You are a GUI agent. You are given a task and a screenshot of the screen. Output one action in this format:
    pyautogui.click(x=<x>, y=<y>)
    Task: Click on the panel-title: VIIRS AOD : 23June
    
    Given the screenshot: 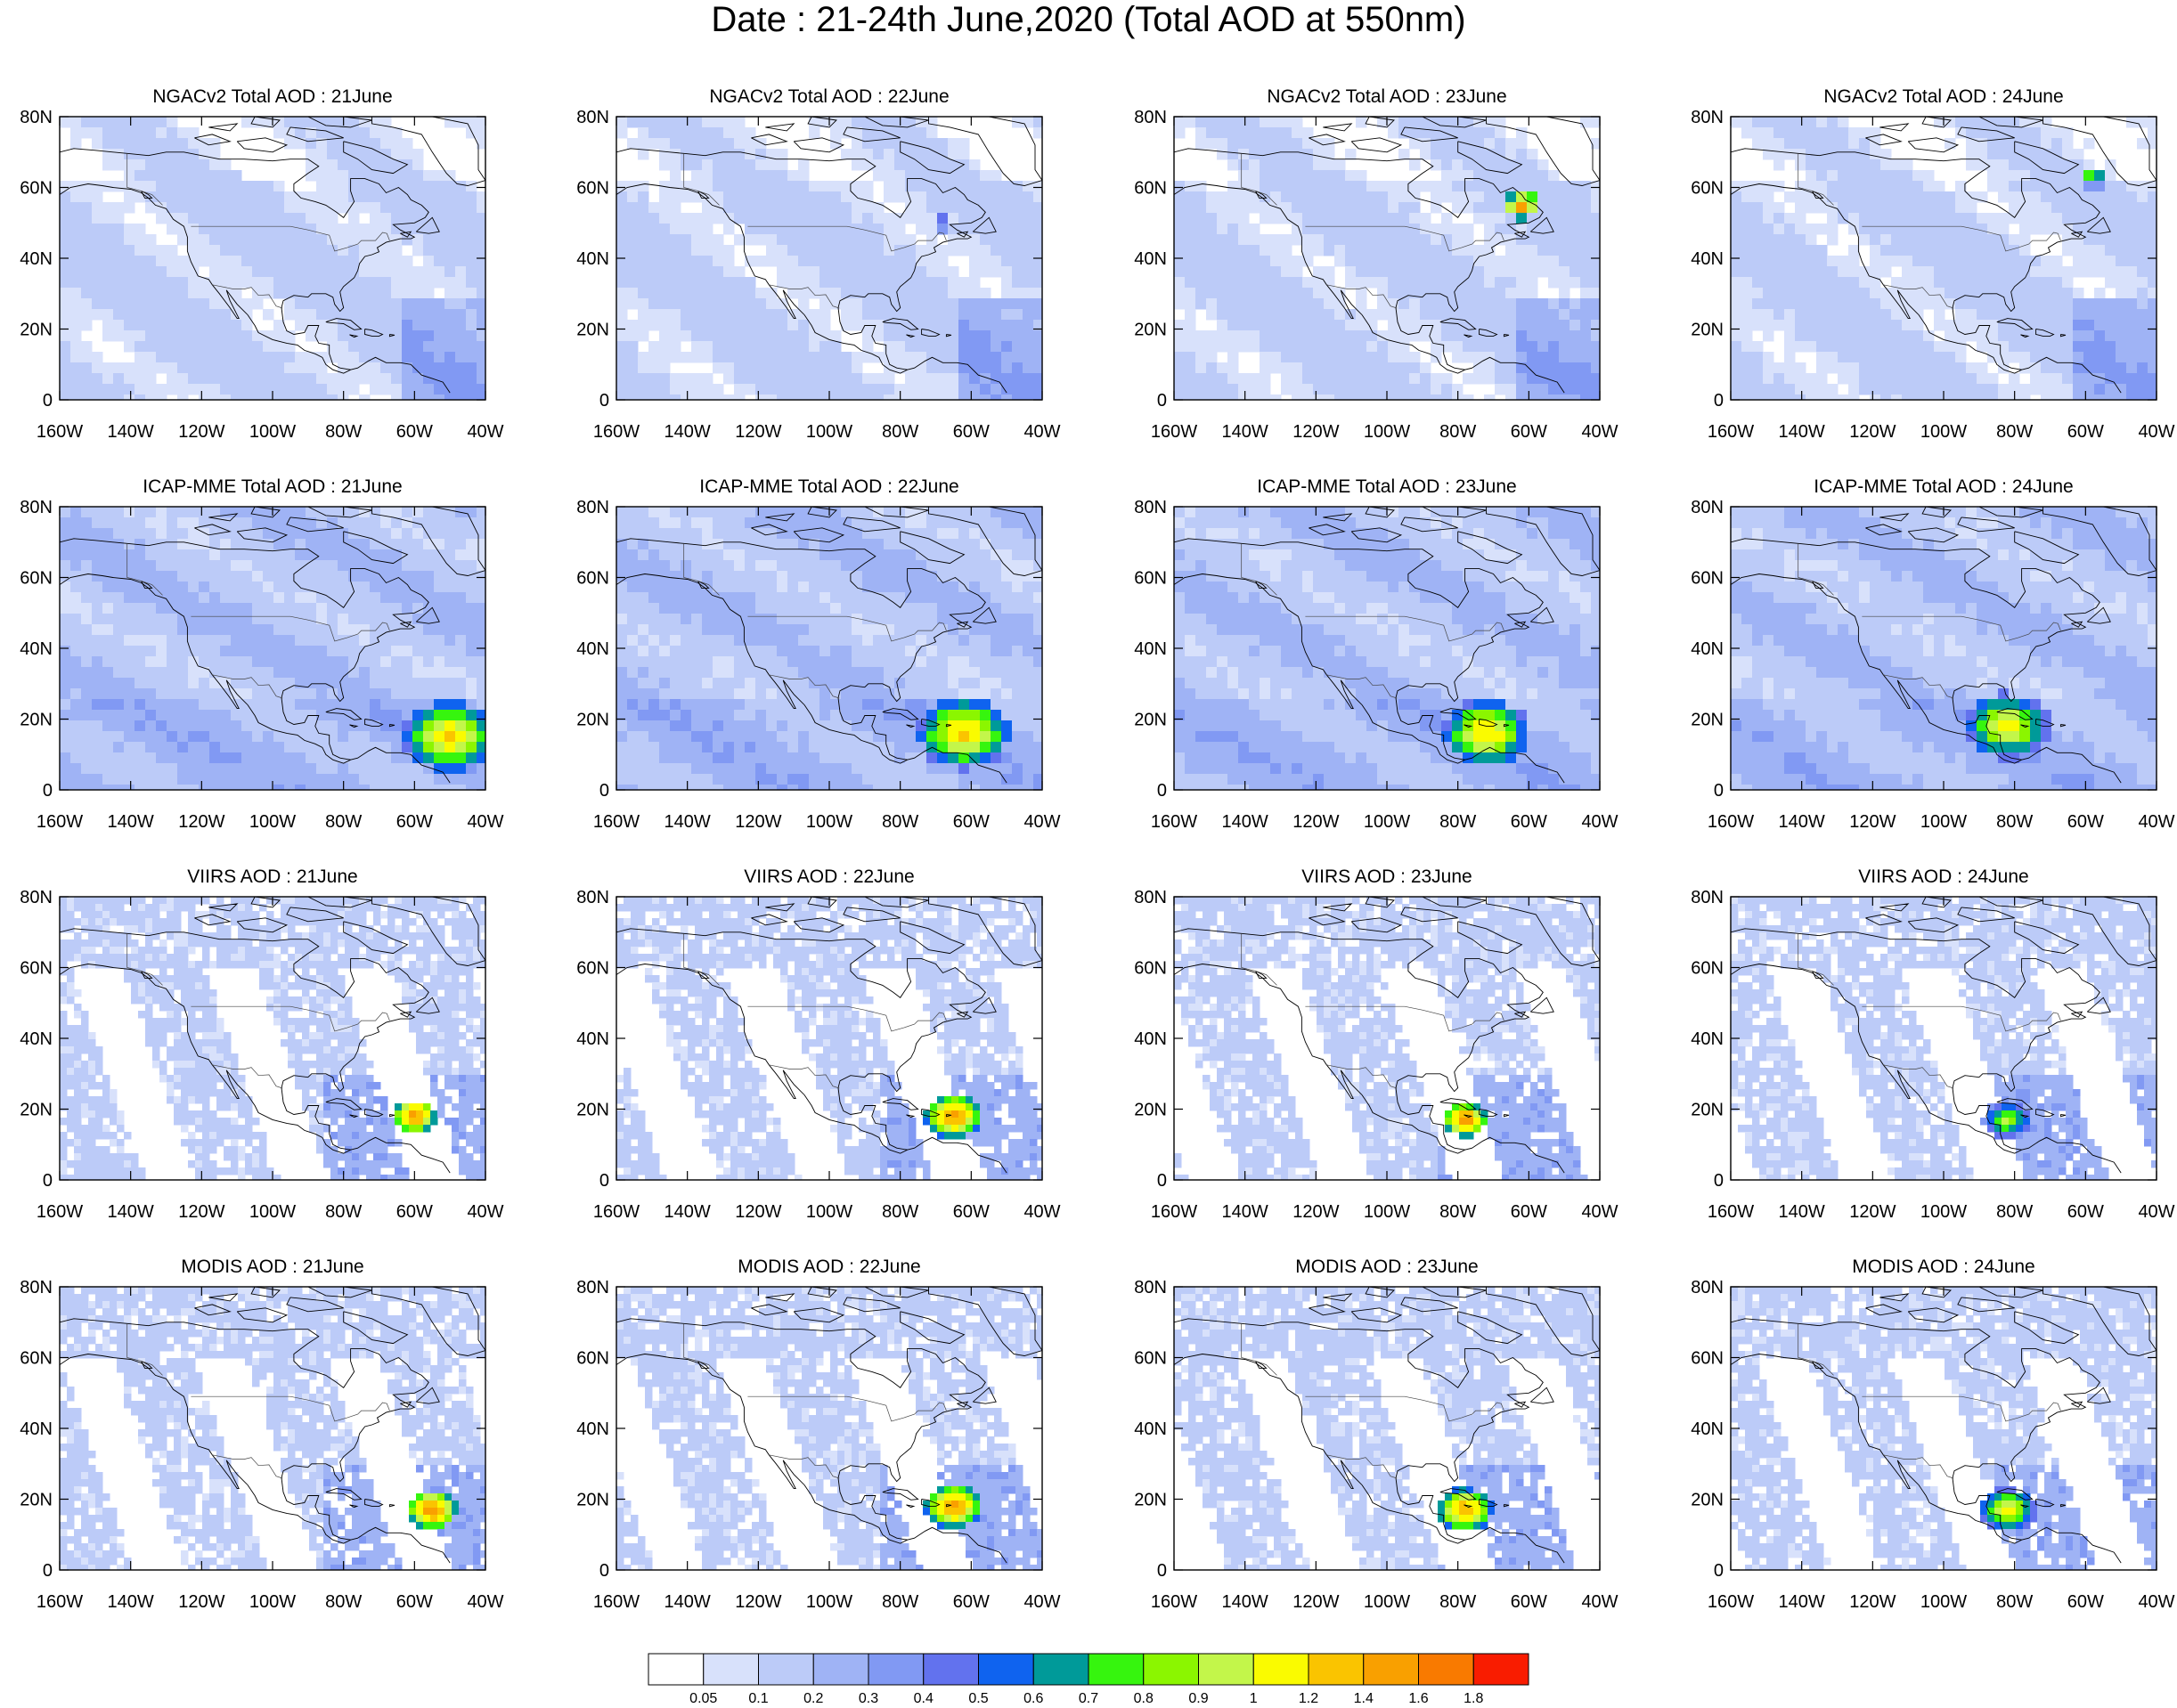 What is the action you would take?
    pyautogui.click(x=1387, y=876)
    